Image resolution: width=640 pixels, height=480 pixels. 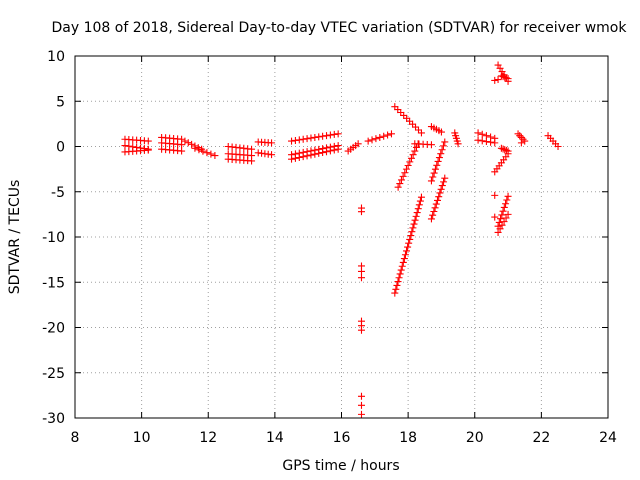 What do you see at coordinates (53, 329) in the screenshot?
I see `y-tick-label: -20` at bounding box center [53, 329].